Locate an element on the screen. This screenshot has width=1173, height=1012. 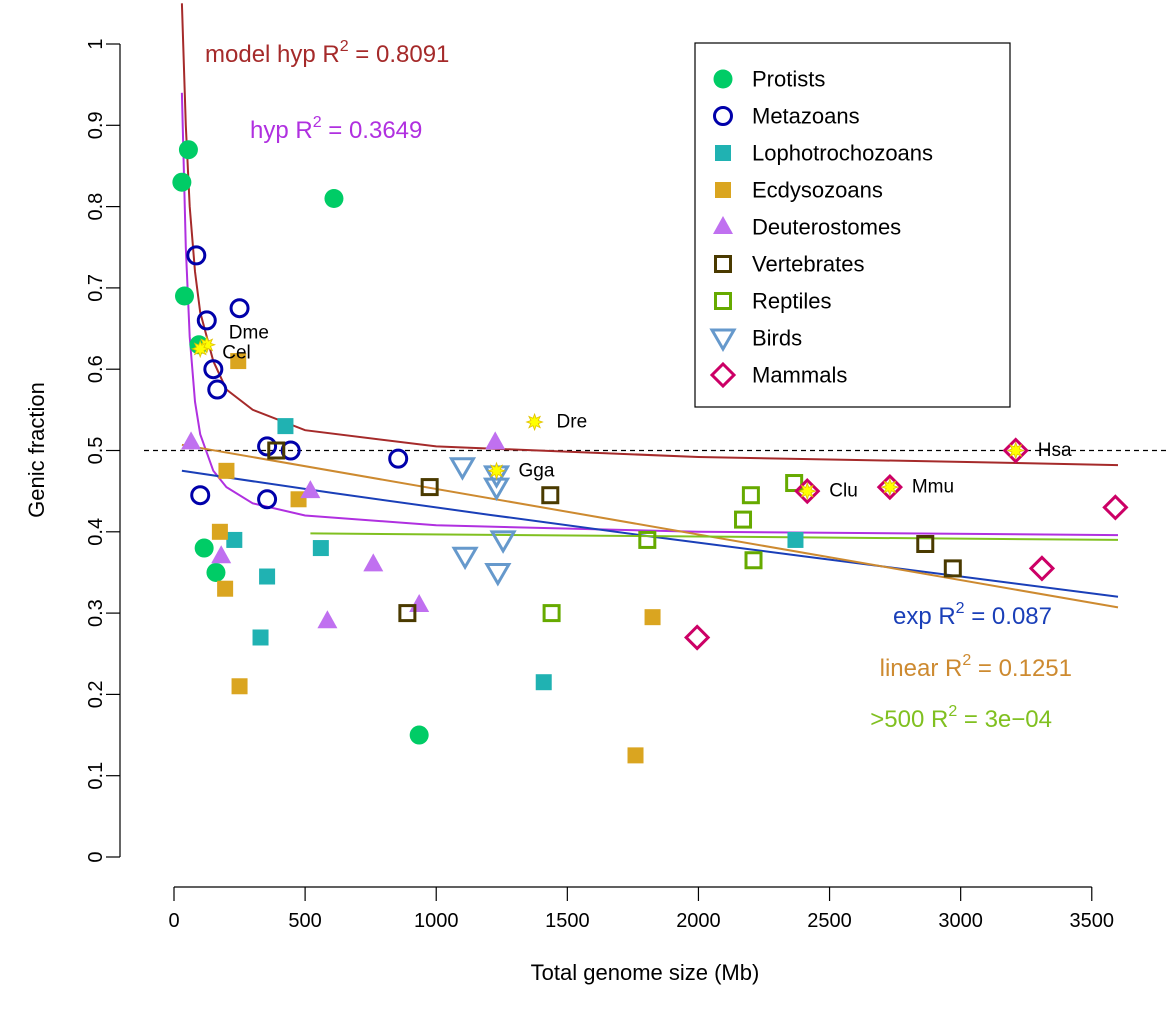
series-reptiles is located at coordinates (673, 548).